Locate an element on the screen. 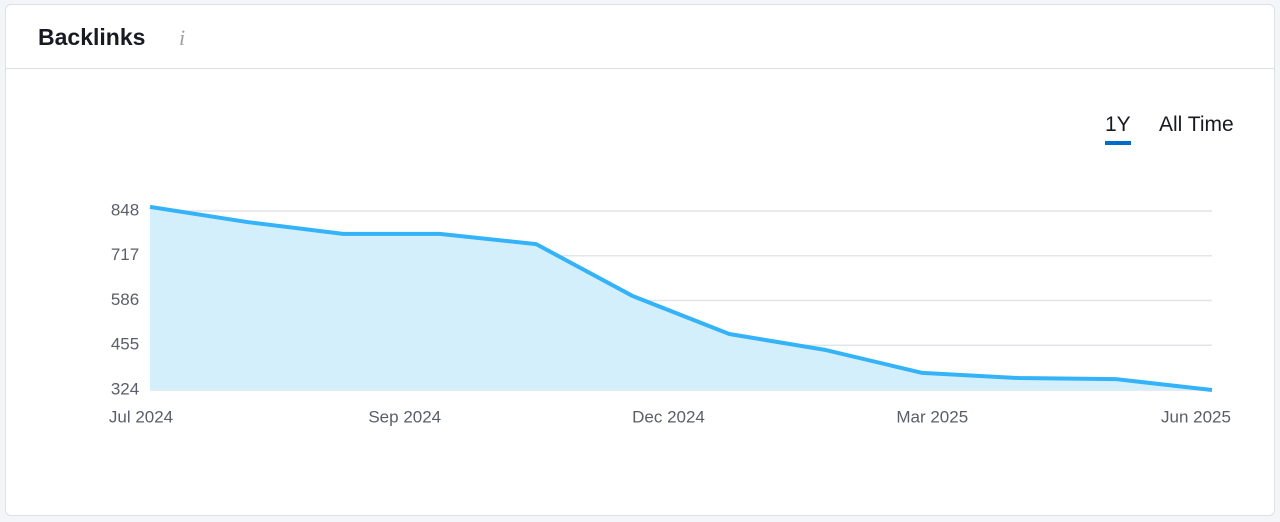 The width and height of the screenshot is (1280, 522). y-tick-label: 848 is located at coordinates (125, 209).